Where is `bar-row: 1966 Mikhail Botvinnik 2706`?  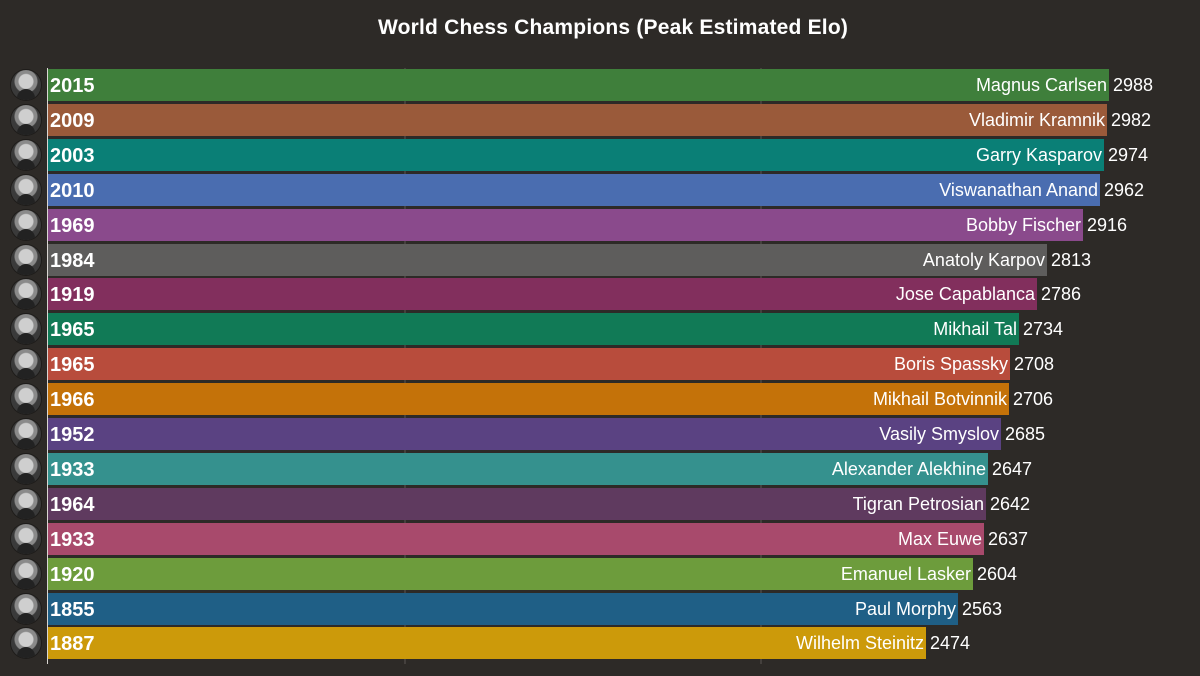
bar-row: 1966 Mikhail Botvinnik 2706 is located at coordinates (600, 399).